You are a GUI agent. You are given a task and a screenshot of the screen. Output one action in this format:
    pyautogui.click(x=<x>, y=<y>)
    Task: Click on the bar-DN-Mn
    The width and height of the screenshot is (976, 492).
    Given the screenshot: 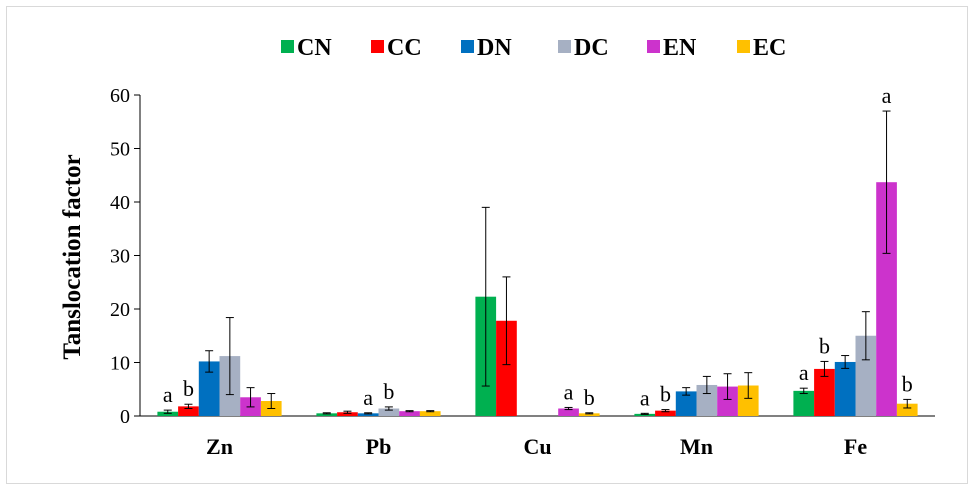 What is the action you would take?
    pyautogui.click(x=686, y=403)
    